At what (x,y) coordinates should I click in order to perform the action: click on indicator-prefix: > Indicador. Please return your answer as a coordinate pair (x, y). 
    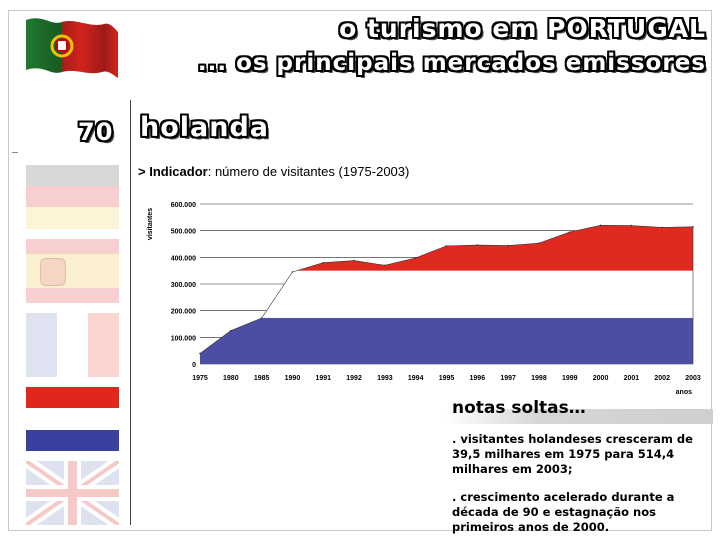
    Looking at the image, I should click on (173, 171).